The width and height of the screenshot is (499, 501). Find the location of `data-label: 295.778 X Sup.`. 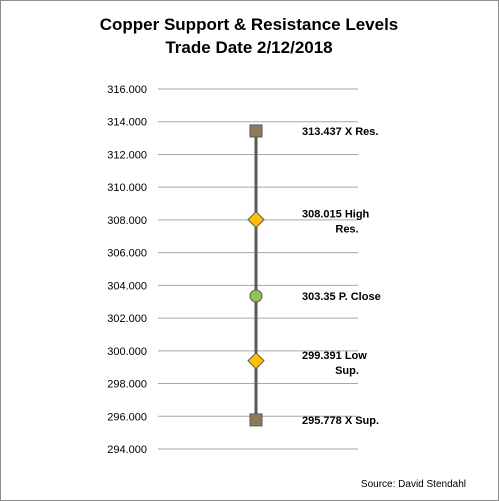

data-label: 295.778 X Sup. is located at coordinates (340, 421).